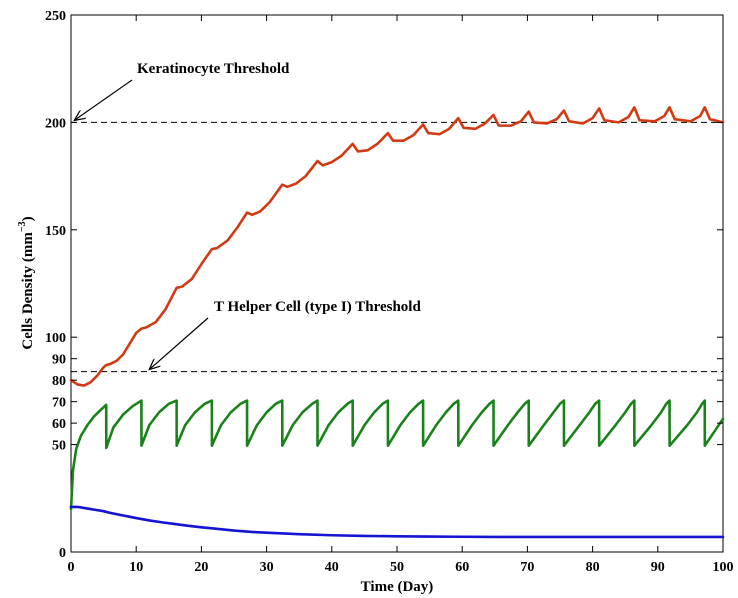  I want to click on x-tick-label: 70, so click(527, 567).